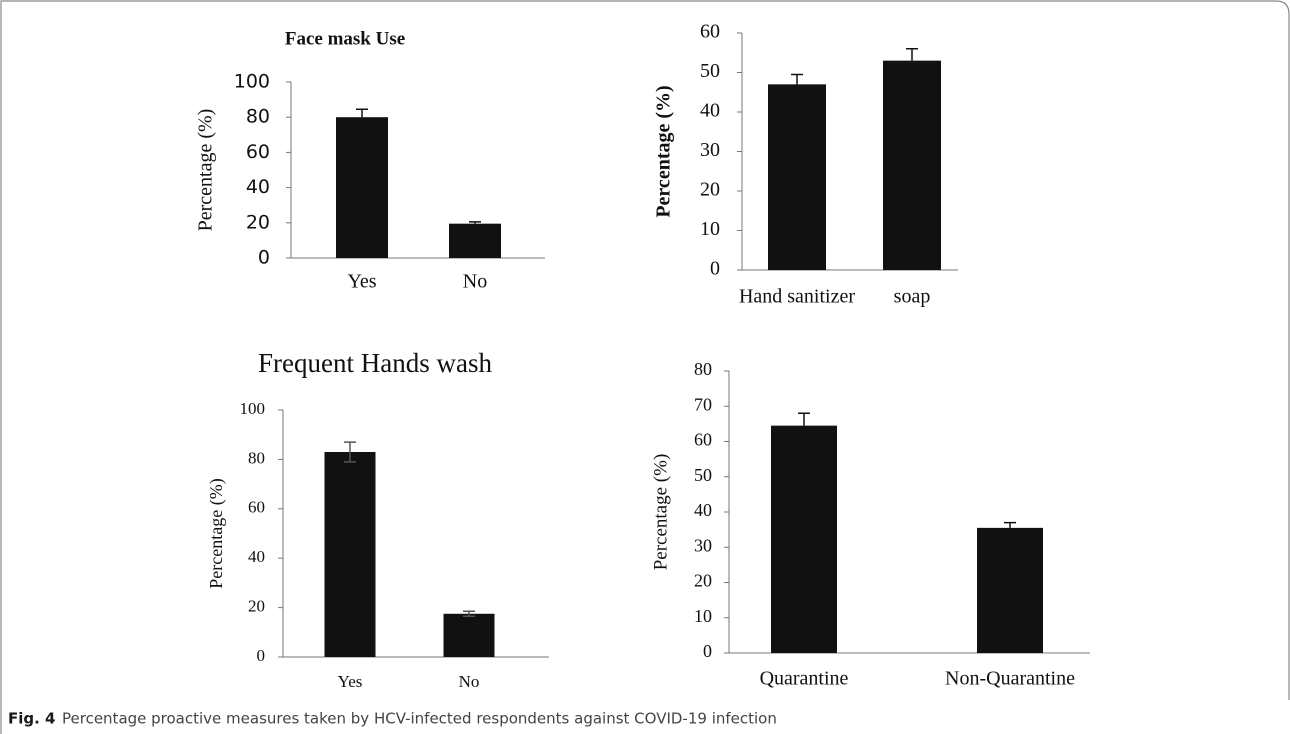 Image resolution: width=1290 pixels, height=734 pixels. Describe the element at coordinates (31, 719) in the screenshot. I see `caption-label: Fig. 4` at that location.